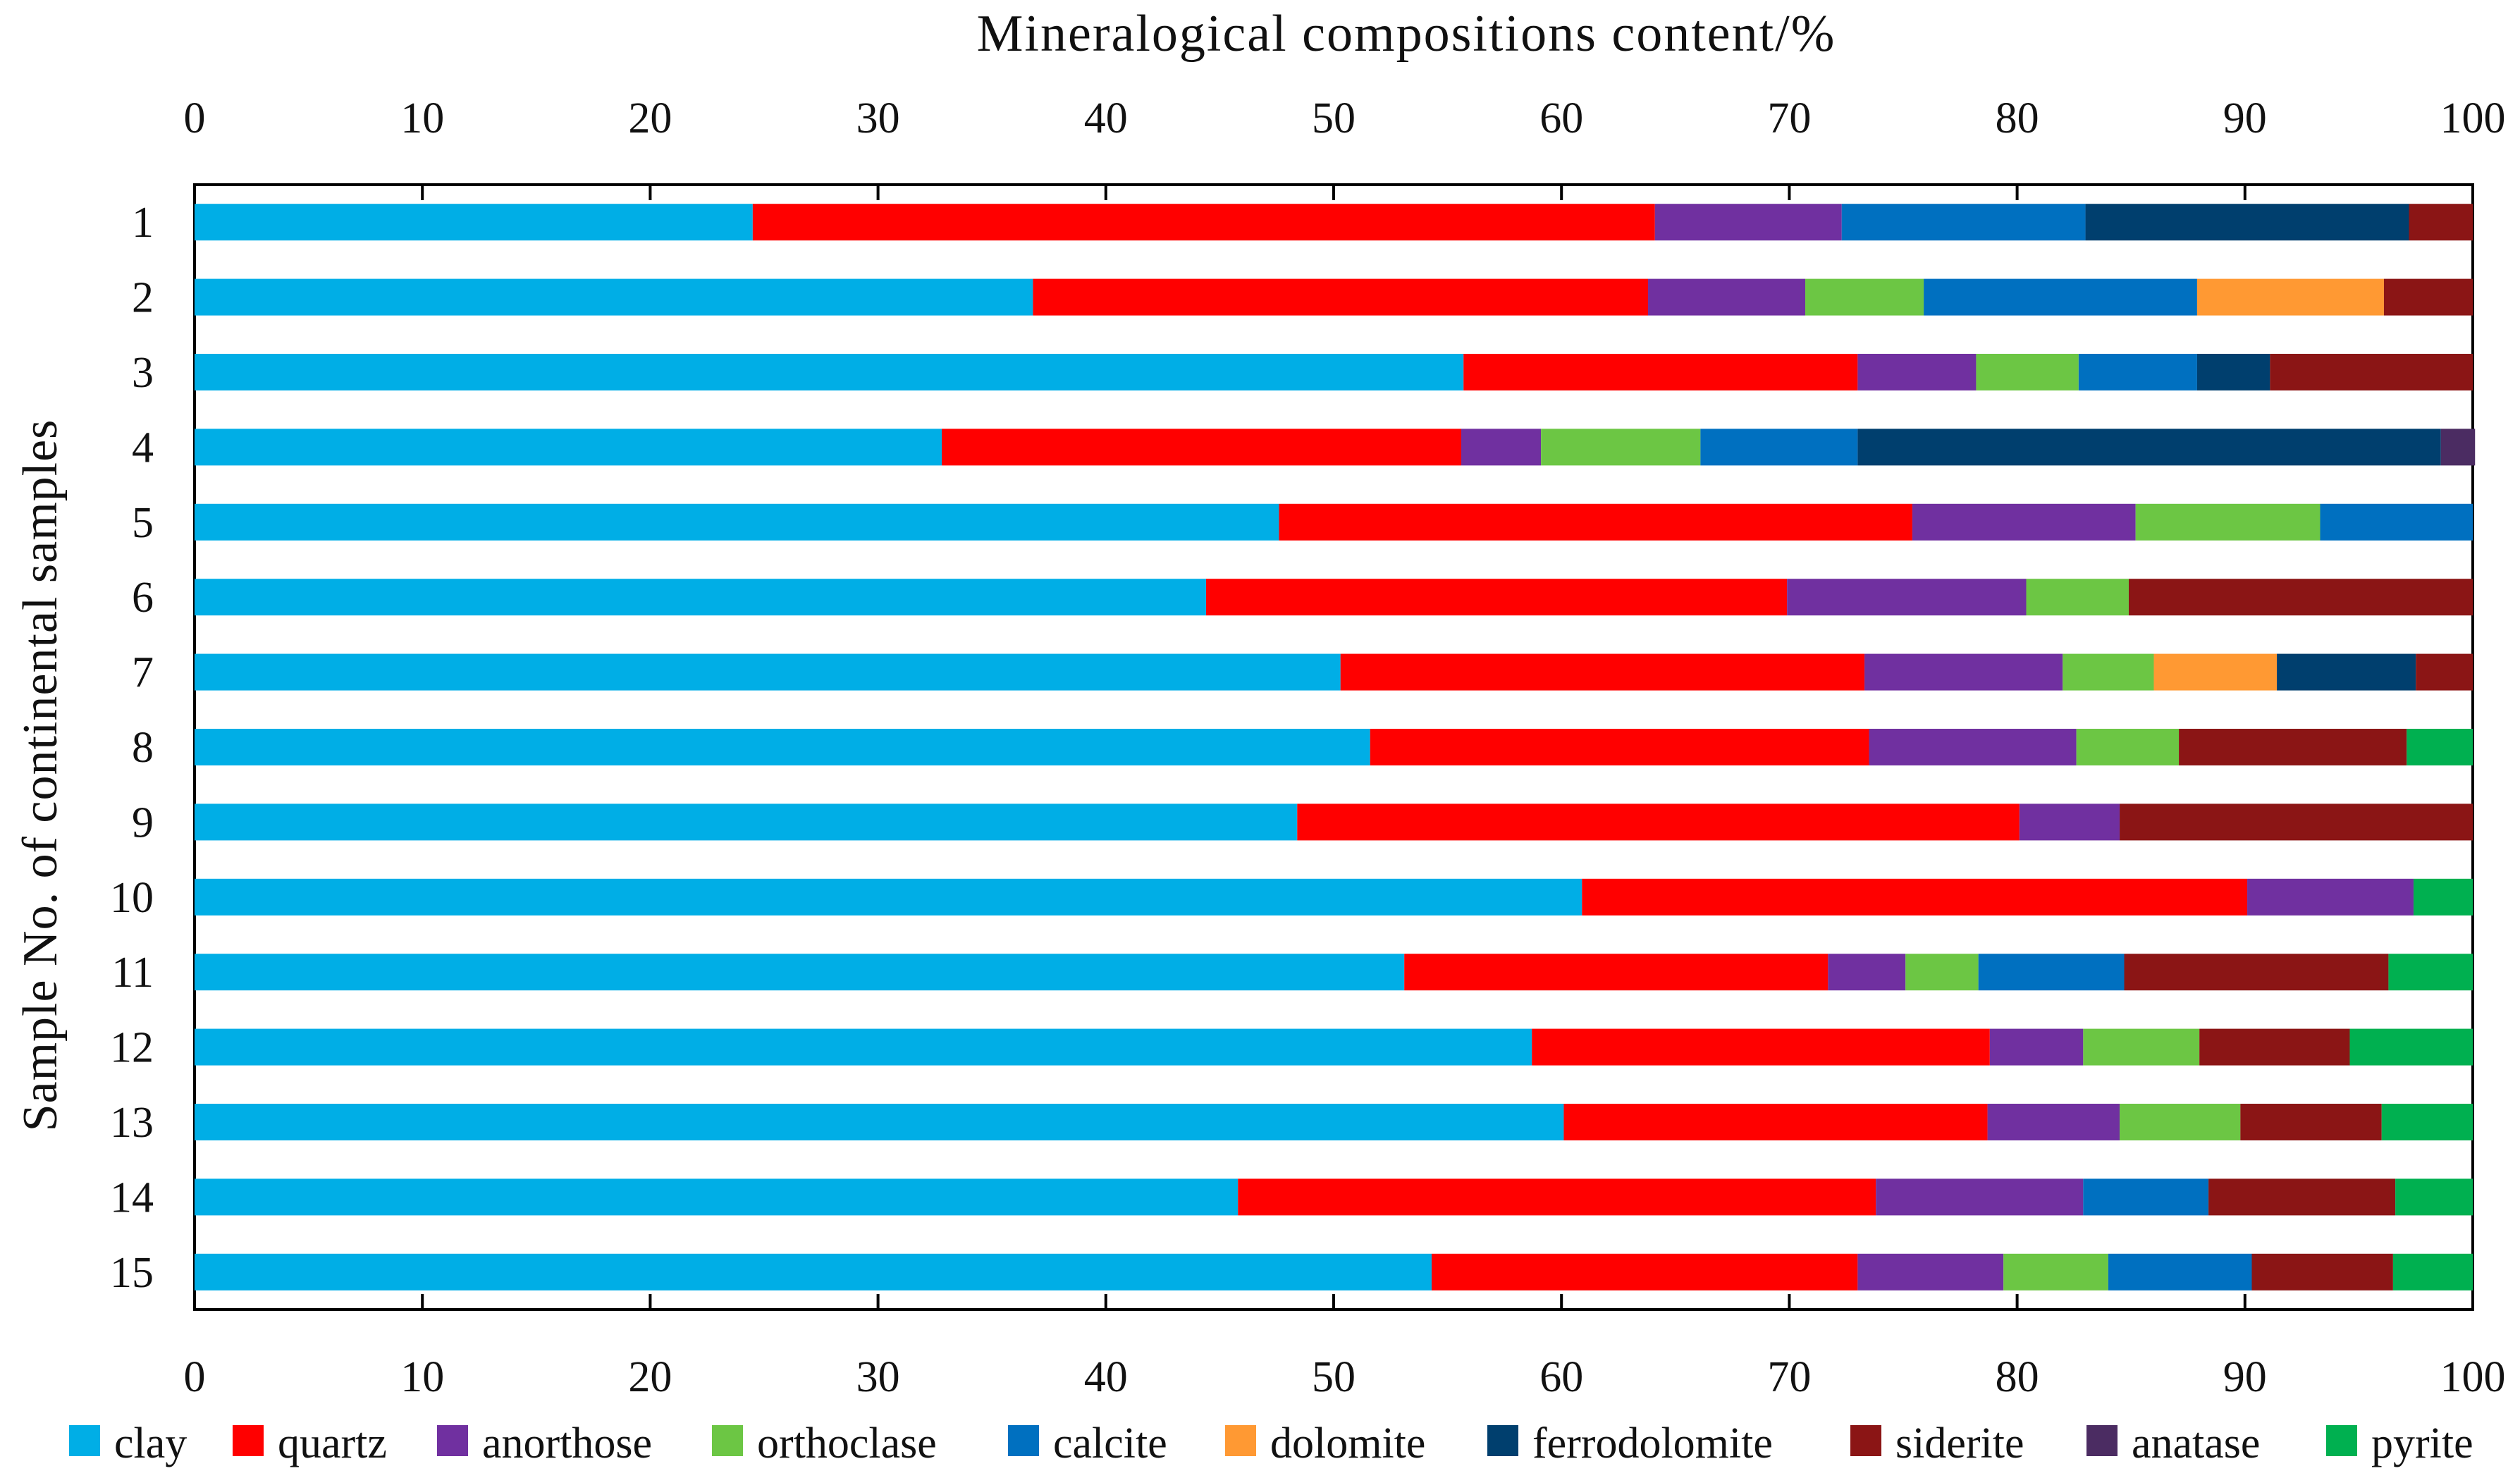 This screenshot has width=2520, height=1478. I want to click on y-tick-label: 15, so click(132, 1273).